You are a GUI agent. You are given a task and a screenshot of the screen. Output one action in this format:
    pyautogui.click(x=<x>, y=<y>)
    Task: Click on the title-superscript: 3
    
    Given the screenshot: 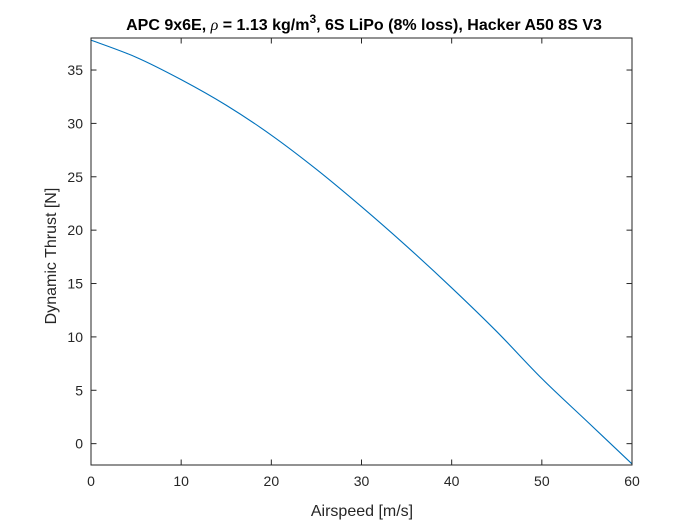 What is the action you would take?
    pyautogui.click(x=312, y=19)
    